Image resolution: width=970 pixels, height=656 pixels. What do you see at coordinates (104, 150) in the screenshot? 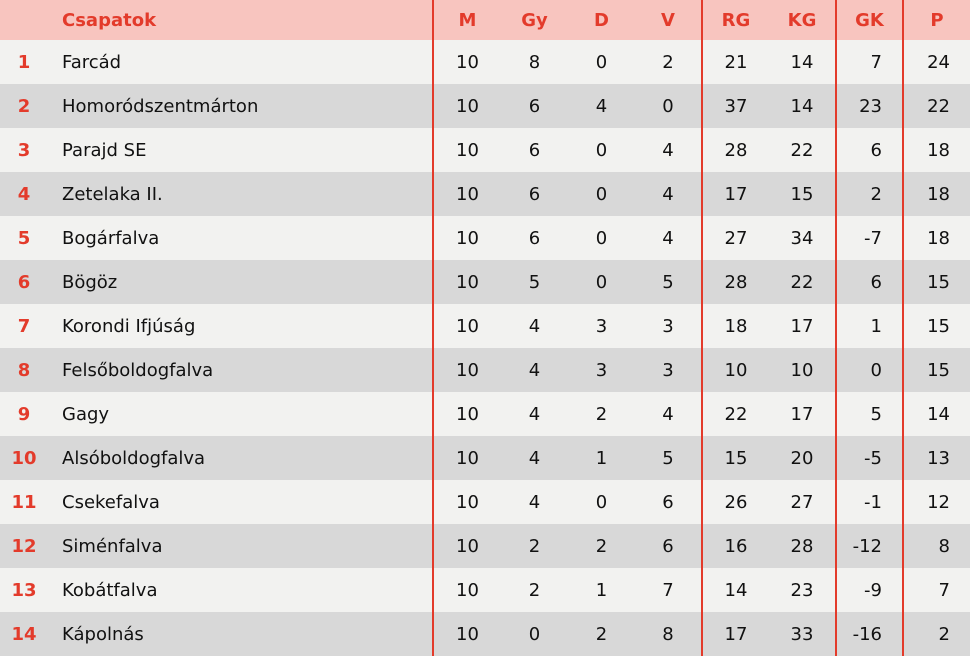
I see `team-name: Parajd SE` at bounding box center [104, 150].